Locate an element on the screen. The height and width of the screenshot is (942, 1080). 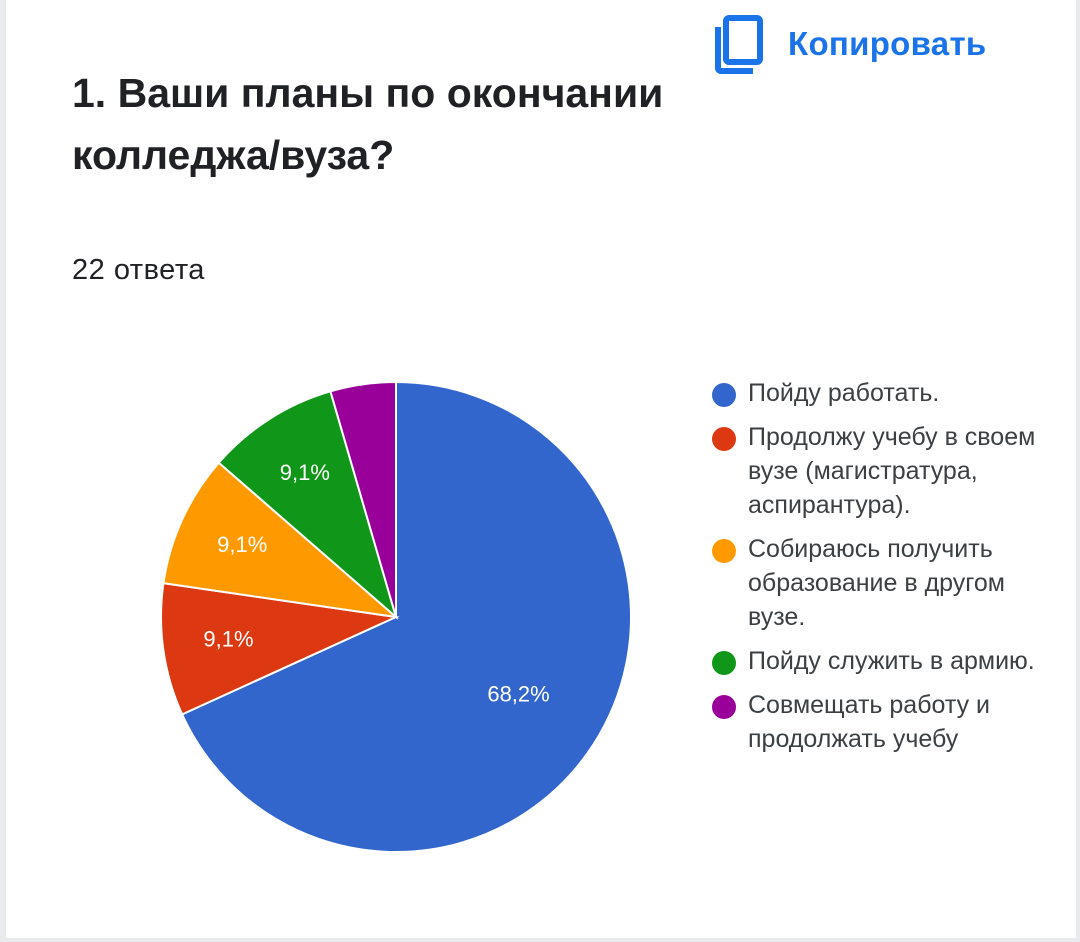
legend-label: Пойду служить в армию. is located at coordinates (891, 661).